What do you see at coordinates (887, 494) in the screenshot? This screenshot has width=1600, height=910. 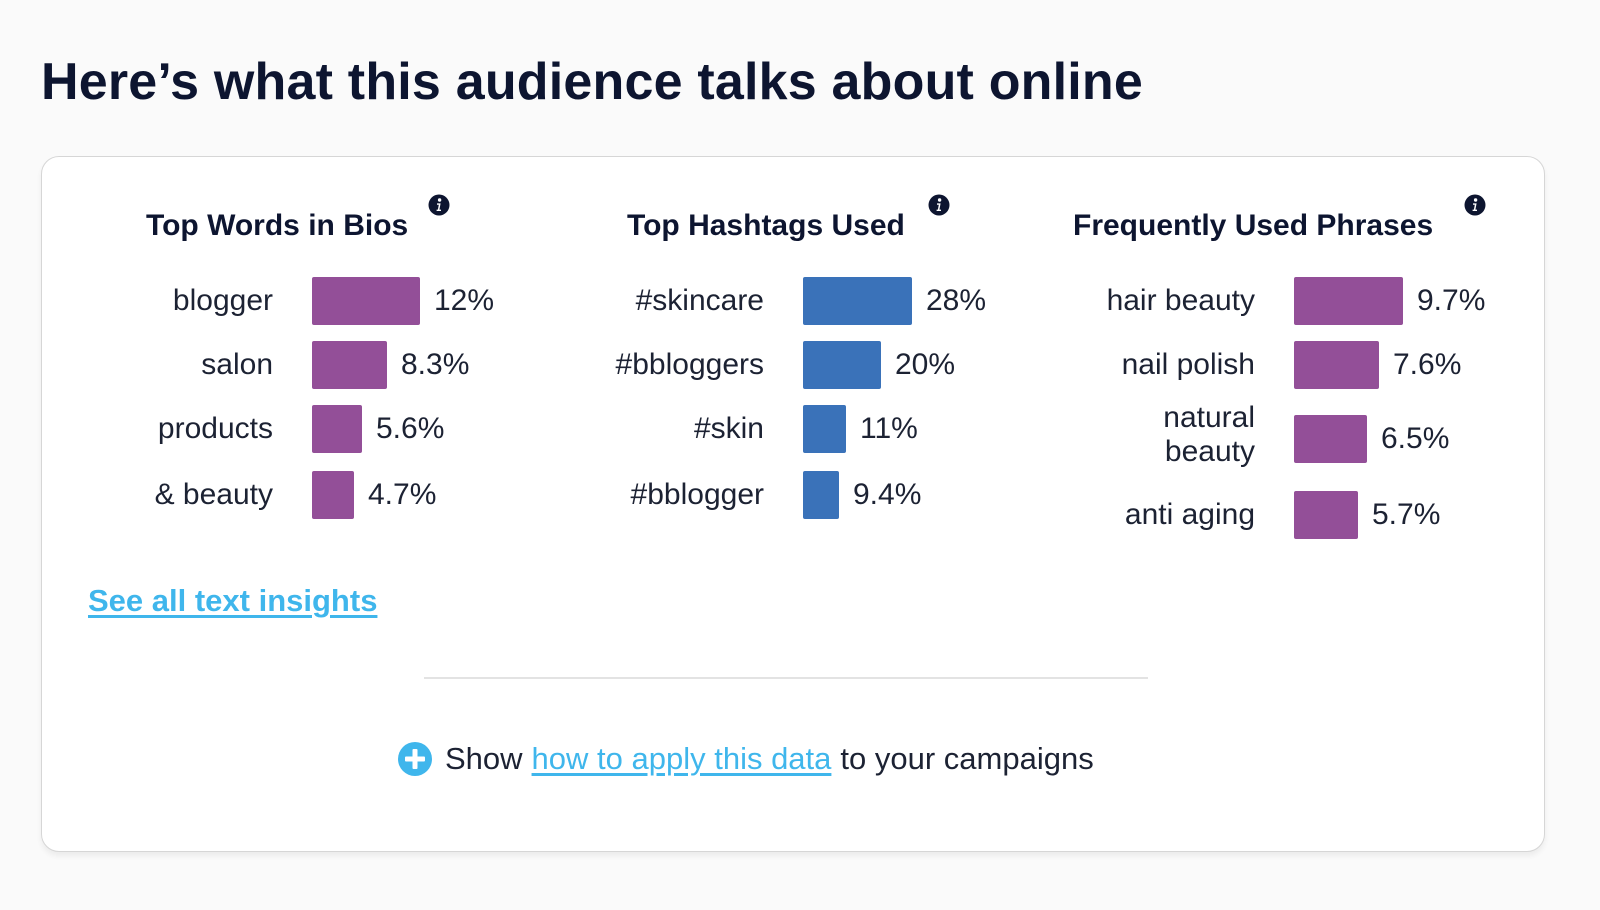 I see `value-label: 9.4%` at bounding box center [887, 494].